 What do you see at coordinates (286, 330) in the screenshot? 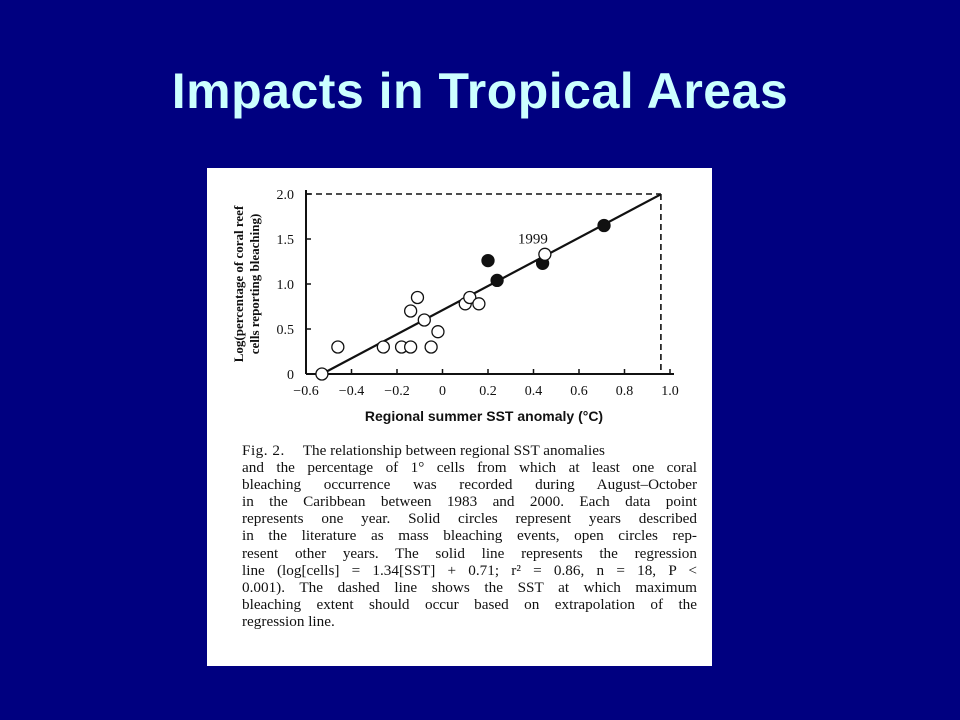
I see `y-tick-label: 0.5` at bounding box center [286, 330].